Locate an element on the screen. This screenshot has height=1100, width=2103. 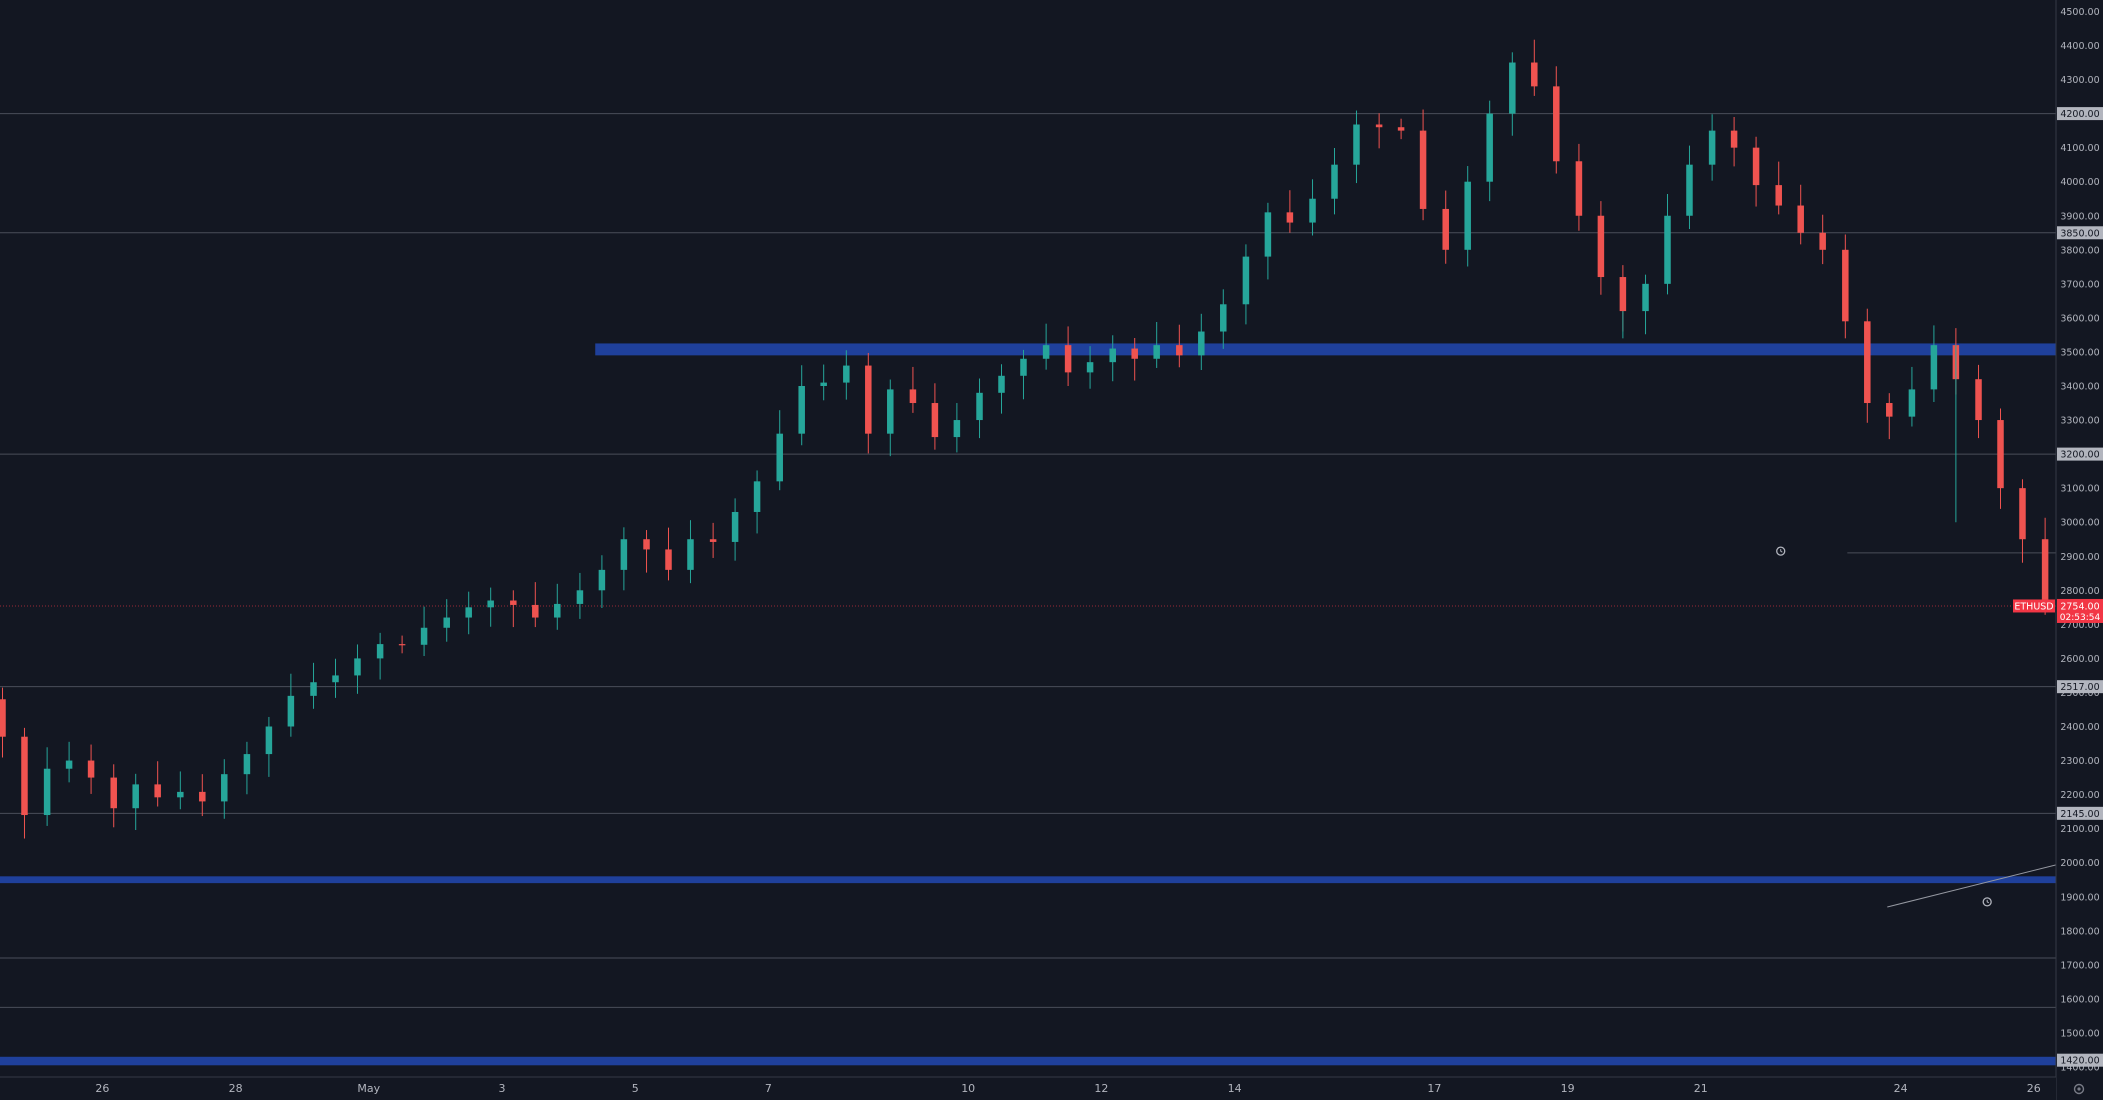
settings-icon is located at coordinates (2079, 1089).